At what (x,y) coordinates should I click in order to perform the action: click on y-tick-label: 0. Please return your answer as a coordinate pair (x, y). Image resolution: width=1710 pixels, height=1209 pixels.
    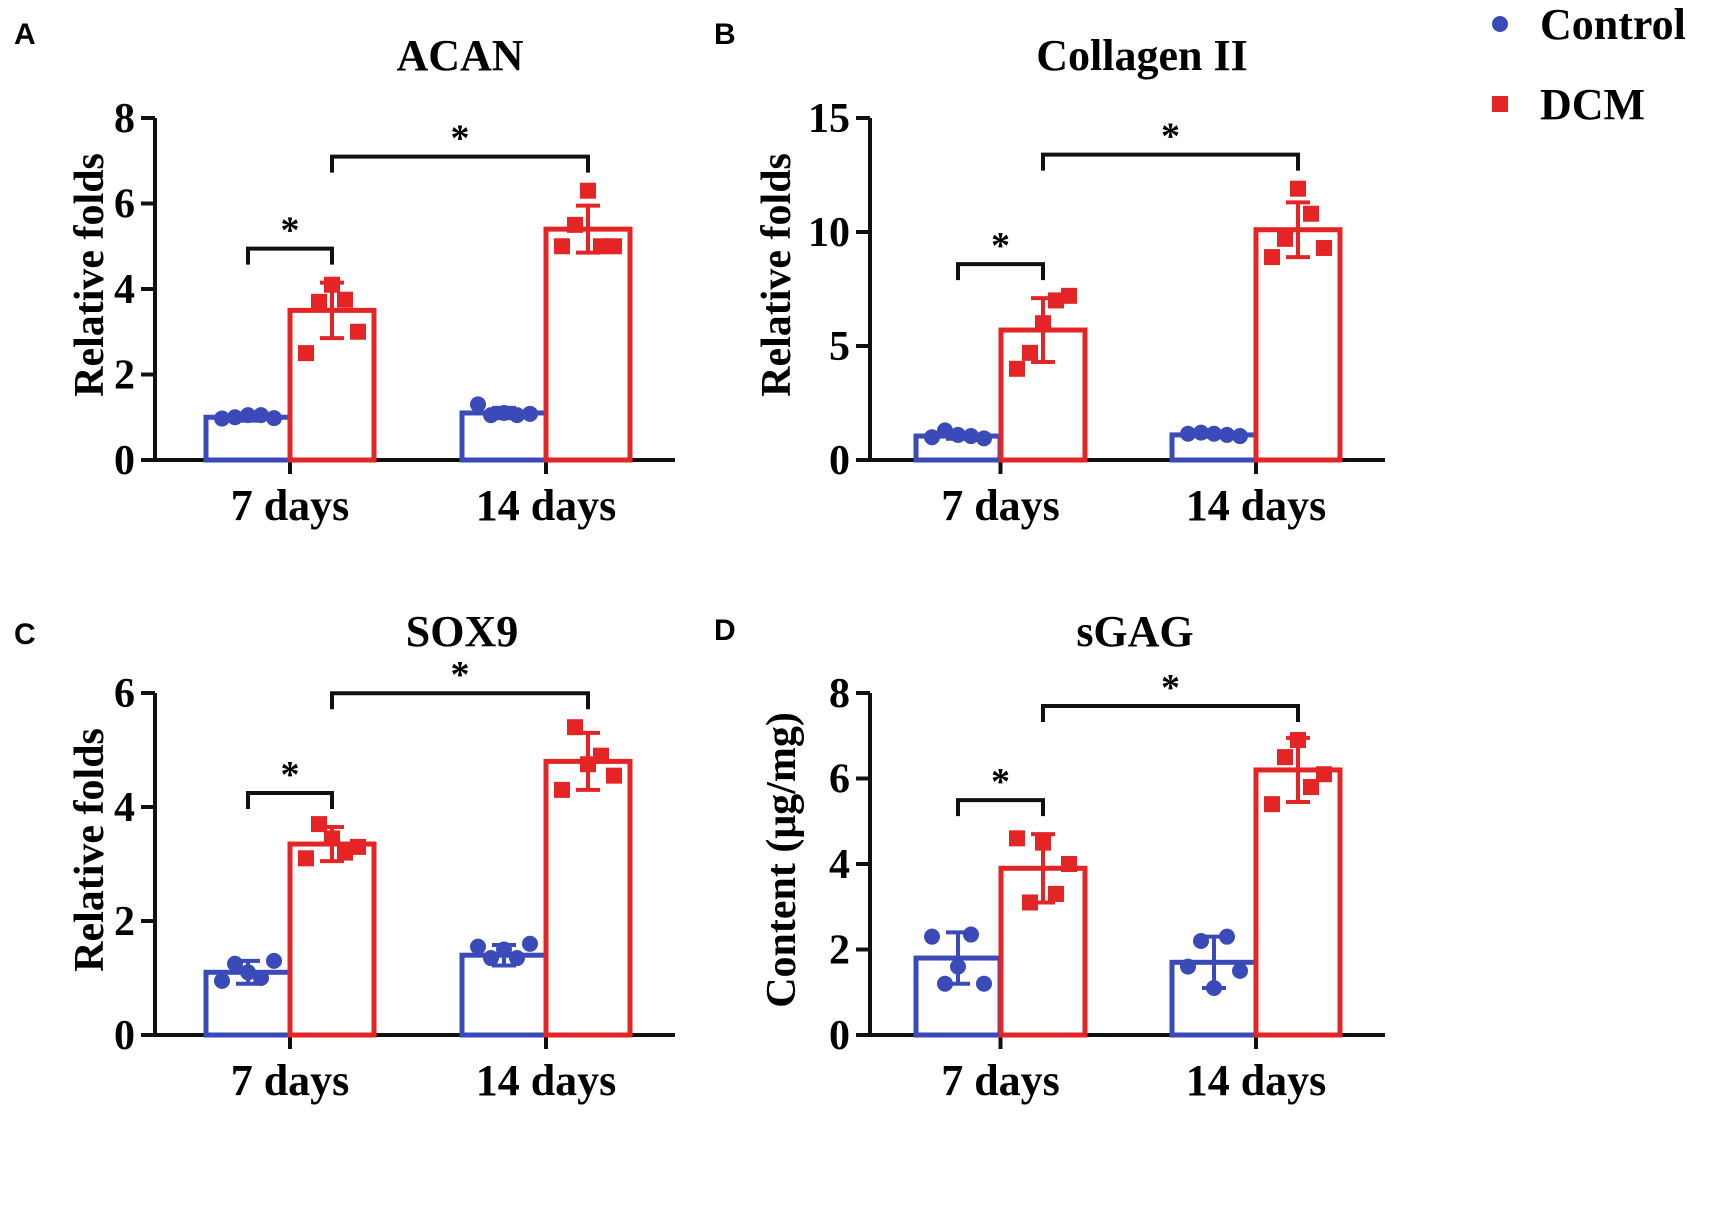
    Looking at the image, I should click on (839, 1036).